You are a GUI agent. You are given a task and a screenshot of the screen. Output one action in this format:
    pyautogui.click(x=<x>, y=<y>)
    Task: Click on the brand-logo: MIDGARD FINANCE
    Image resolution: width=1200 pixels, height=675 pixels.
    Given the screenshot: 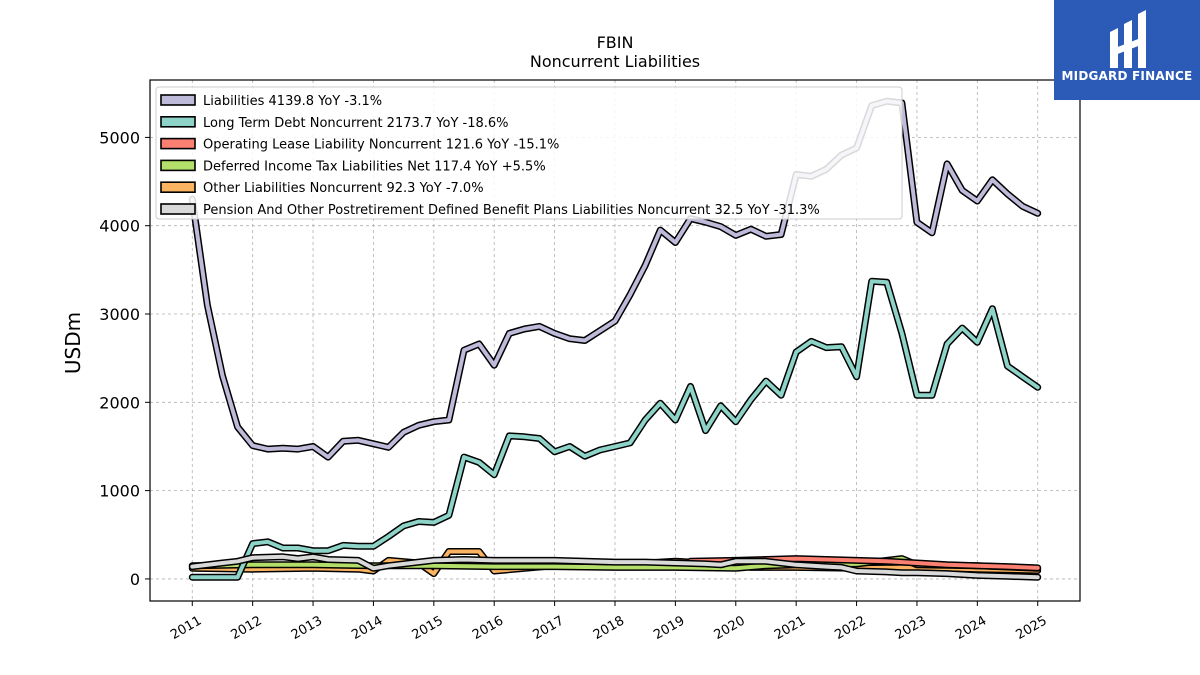 What is the action you would take?
    pyautogui.click(x=1127, y=50)
    